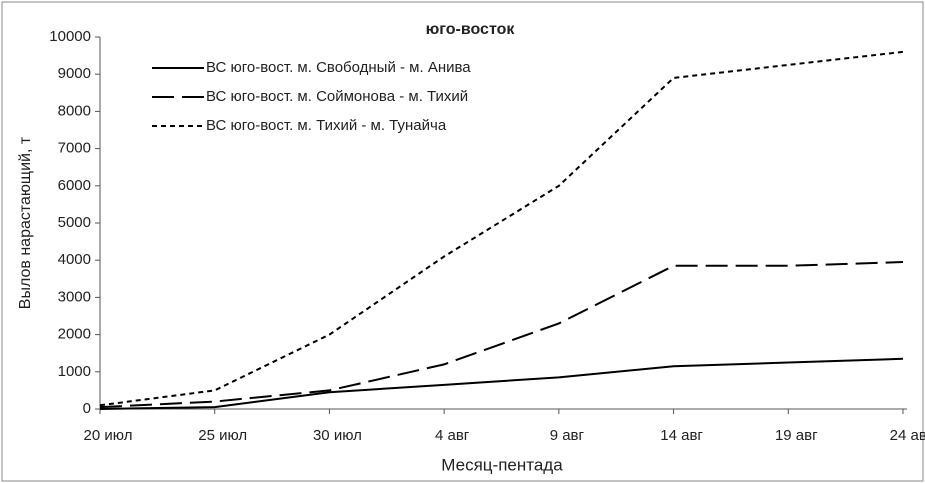 The width and height of the screenshot is (925, 483). I want to click on y-tick-label: 9000, so click(74, 73).